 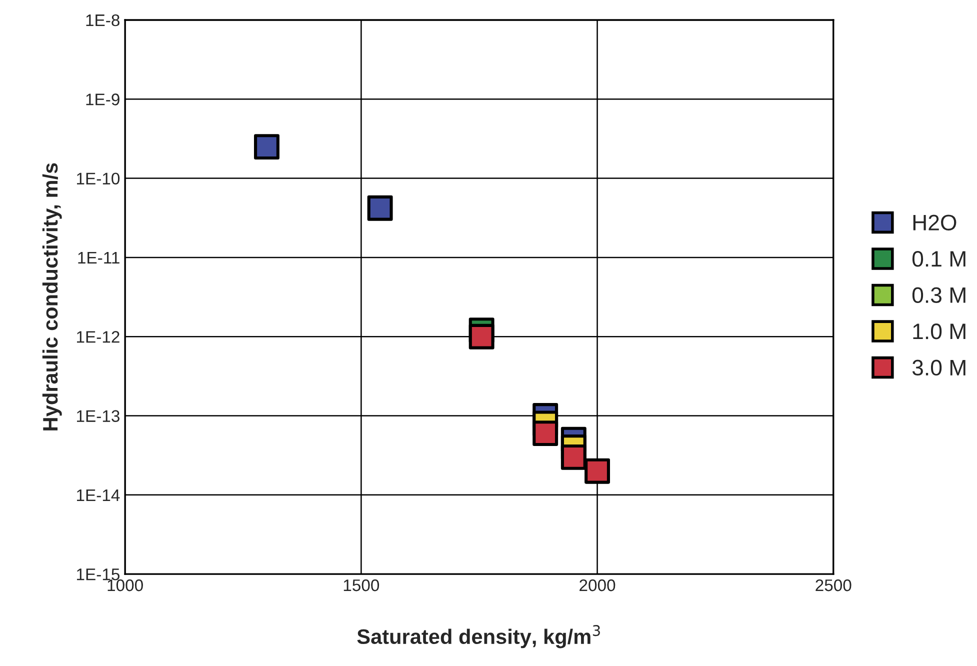 What do you see at coordinates (125, 585) in the screenshot?
I see `x-tick-label: 1000` at bounding box center [125, 585].